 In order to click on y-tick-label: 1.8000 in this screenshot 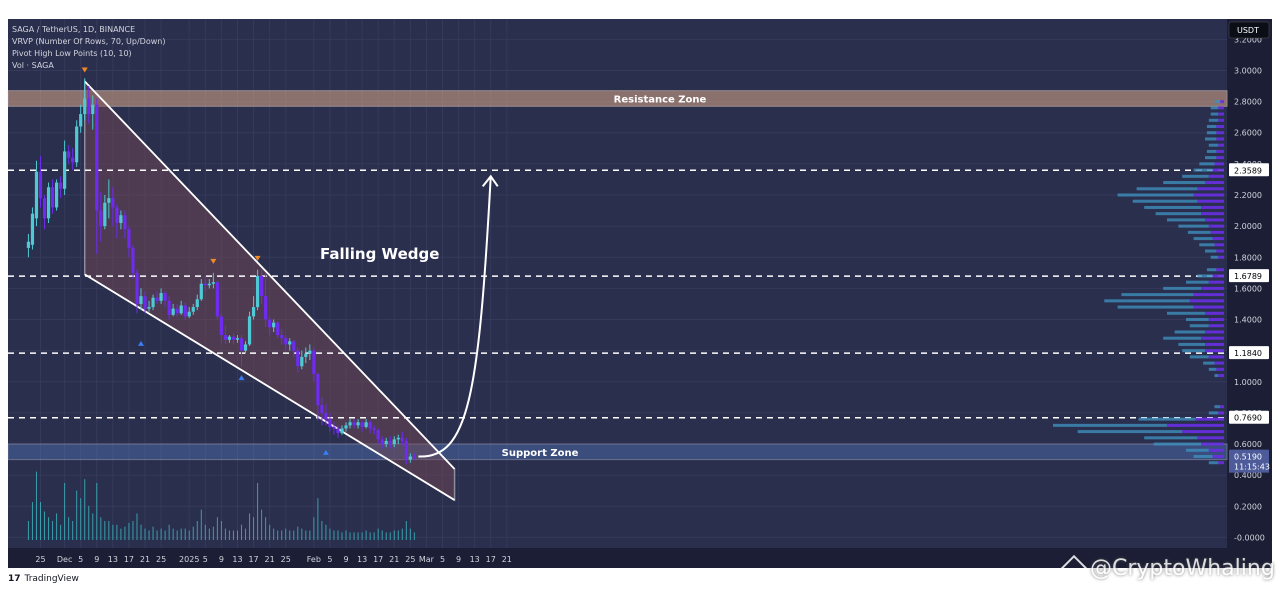, I will do `click(1248, 257)`.